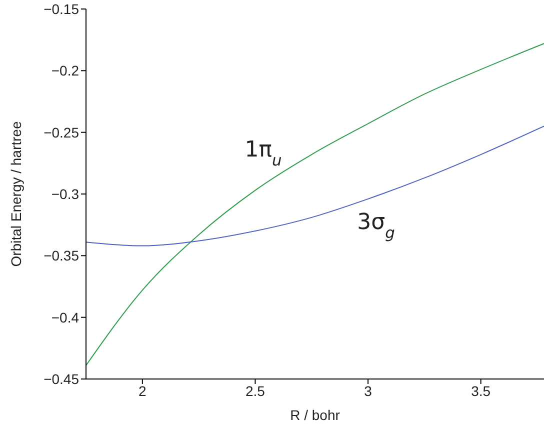 This screenshot has height=428, width=548. What do you see at coordinates (62, 132) in the screenshot?
I see `y-tick-label: −0.25` at bounding box center [62, 132].